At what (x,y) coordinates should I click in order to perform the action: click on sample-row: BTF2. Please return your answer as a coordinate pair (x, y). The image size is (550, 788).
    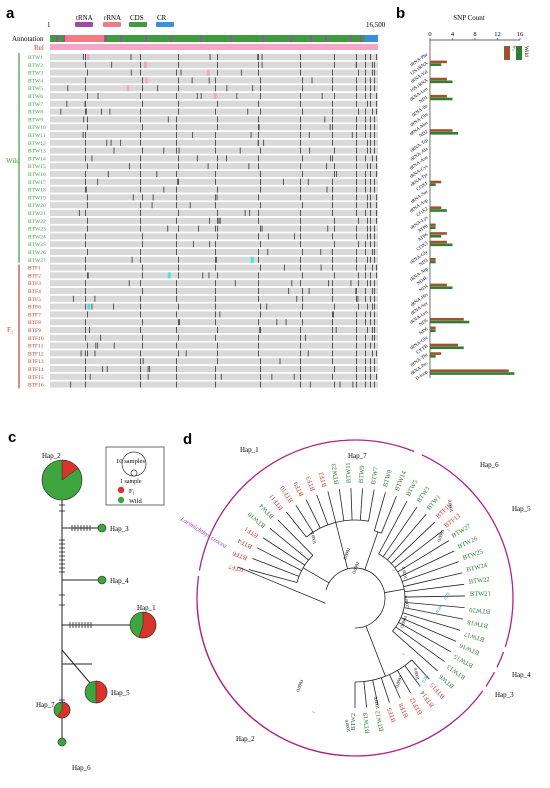
    Looking at the image, I should click on (203, 275).